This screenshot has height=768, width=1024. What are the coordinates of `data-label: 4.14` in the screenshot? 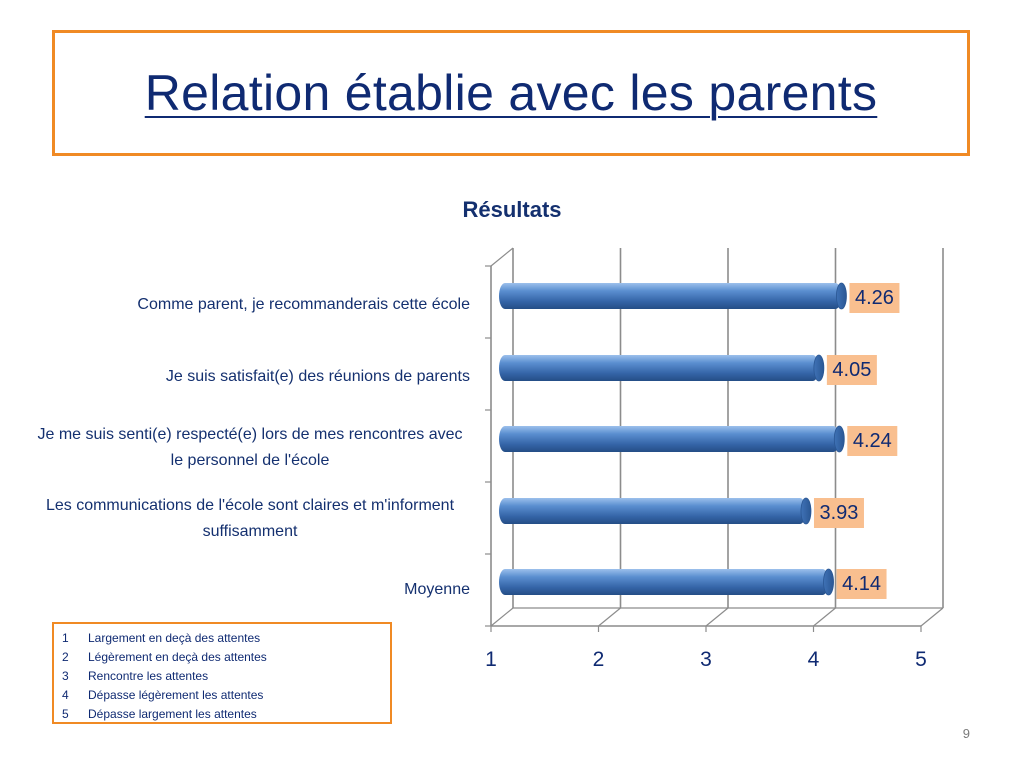 It's located at (861, 584).